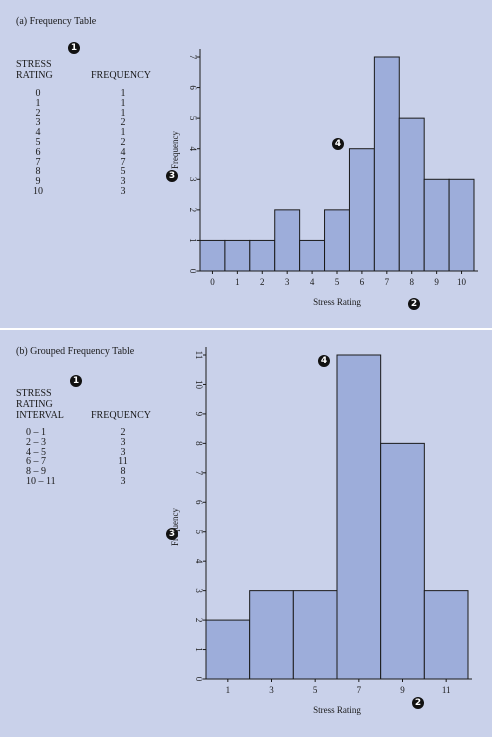 The width and height of the screenshot is (492, 737). I want to click on y-tick-label: 7, so click(193, 57).